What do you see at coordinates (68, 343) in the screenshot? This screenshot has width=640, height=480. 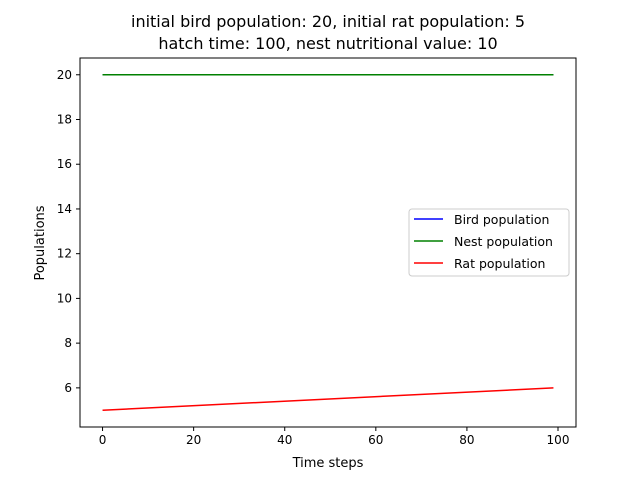 I see `y-tick-label: 8` at bounding box center [68, 343].